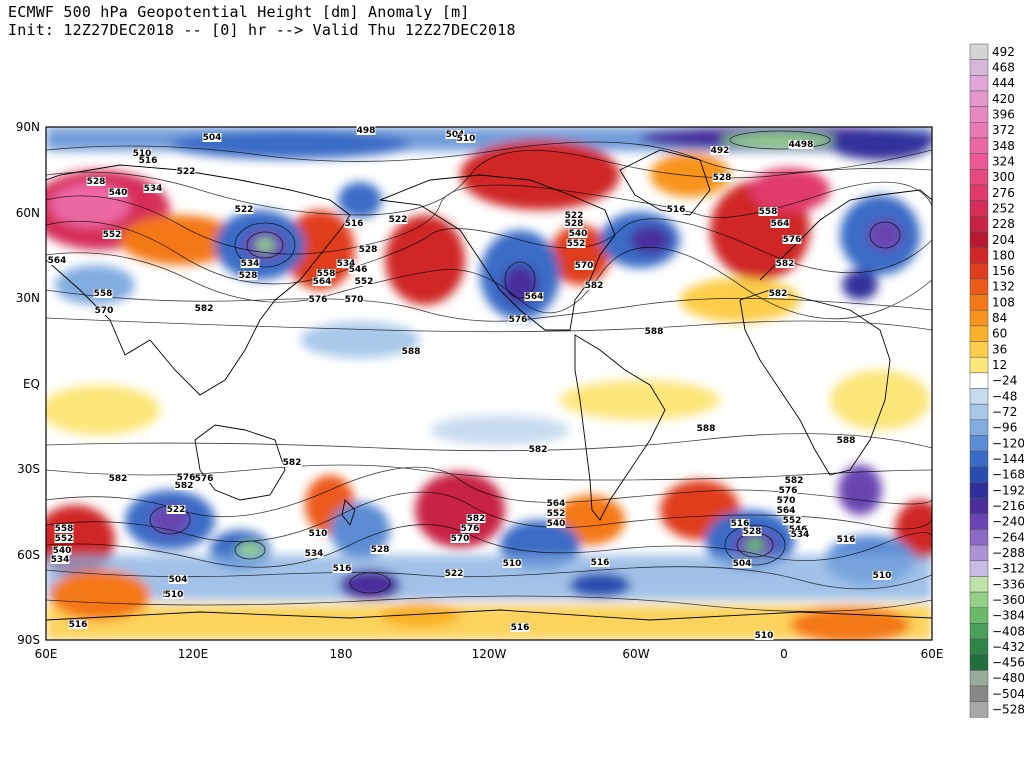 The image size is (1024, 768). Describe the element at coordinates (1008, 459) in the screenshot. I see `colorbar-label: −144` at that location.